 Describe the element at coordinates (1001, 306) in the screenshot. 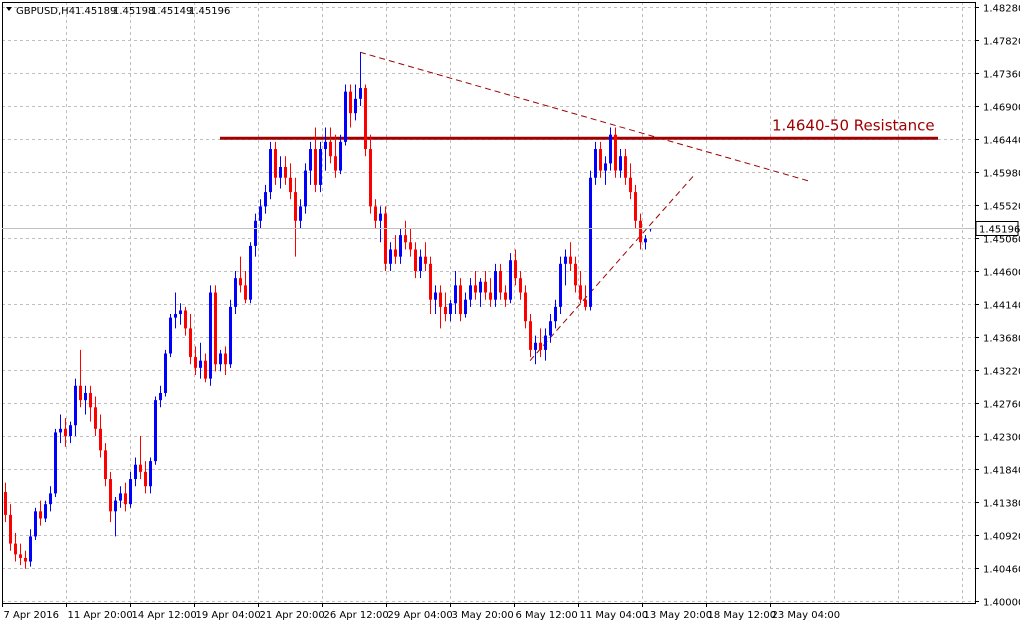

I see `y-tick-label: 1.44140` at that location.